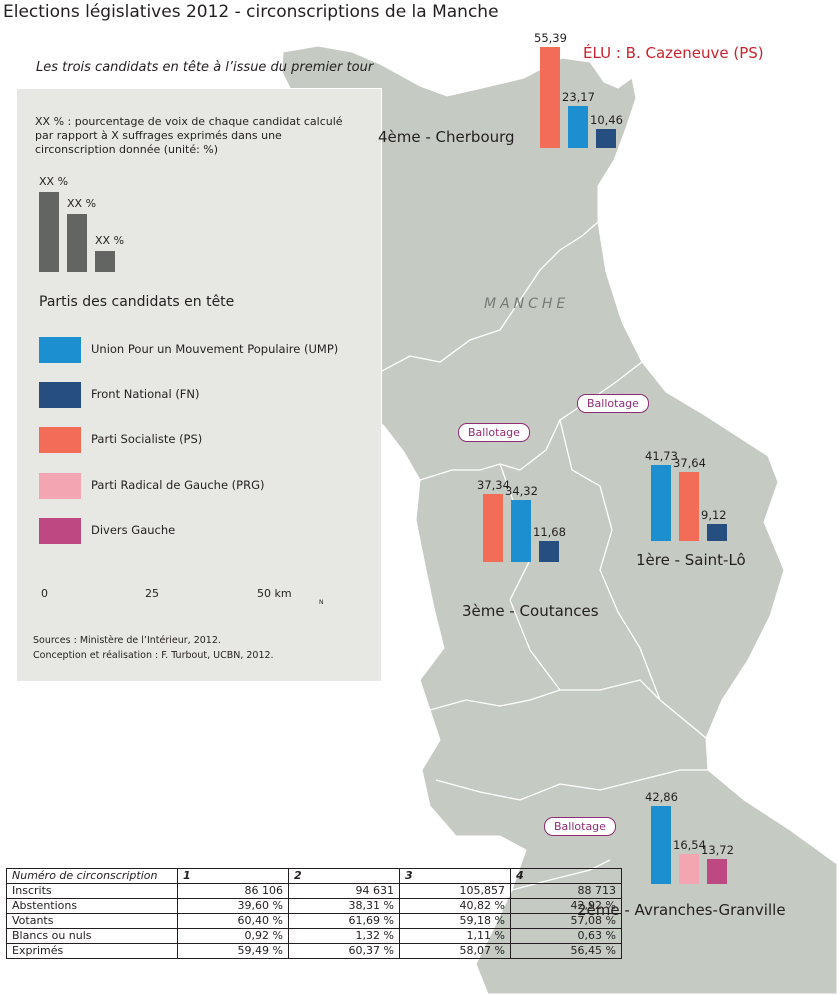 This screenshot has height=994, width=837. I want to click on table-row-label: Abstentions, so click(92, 906).